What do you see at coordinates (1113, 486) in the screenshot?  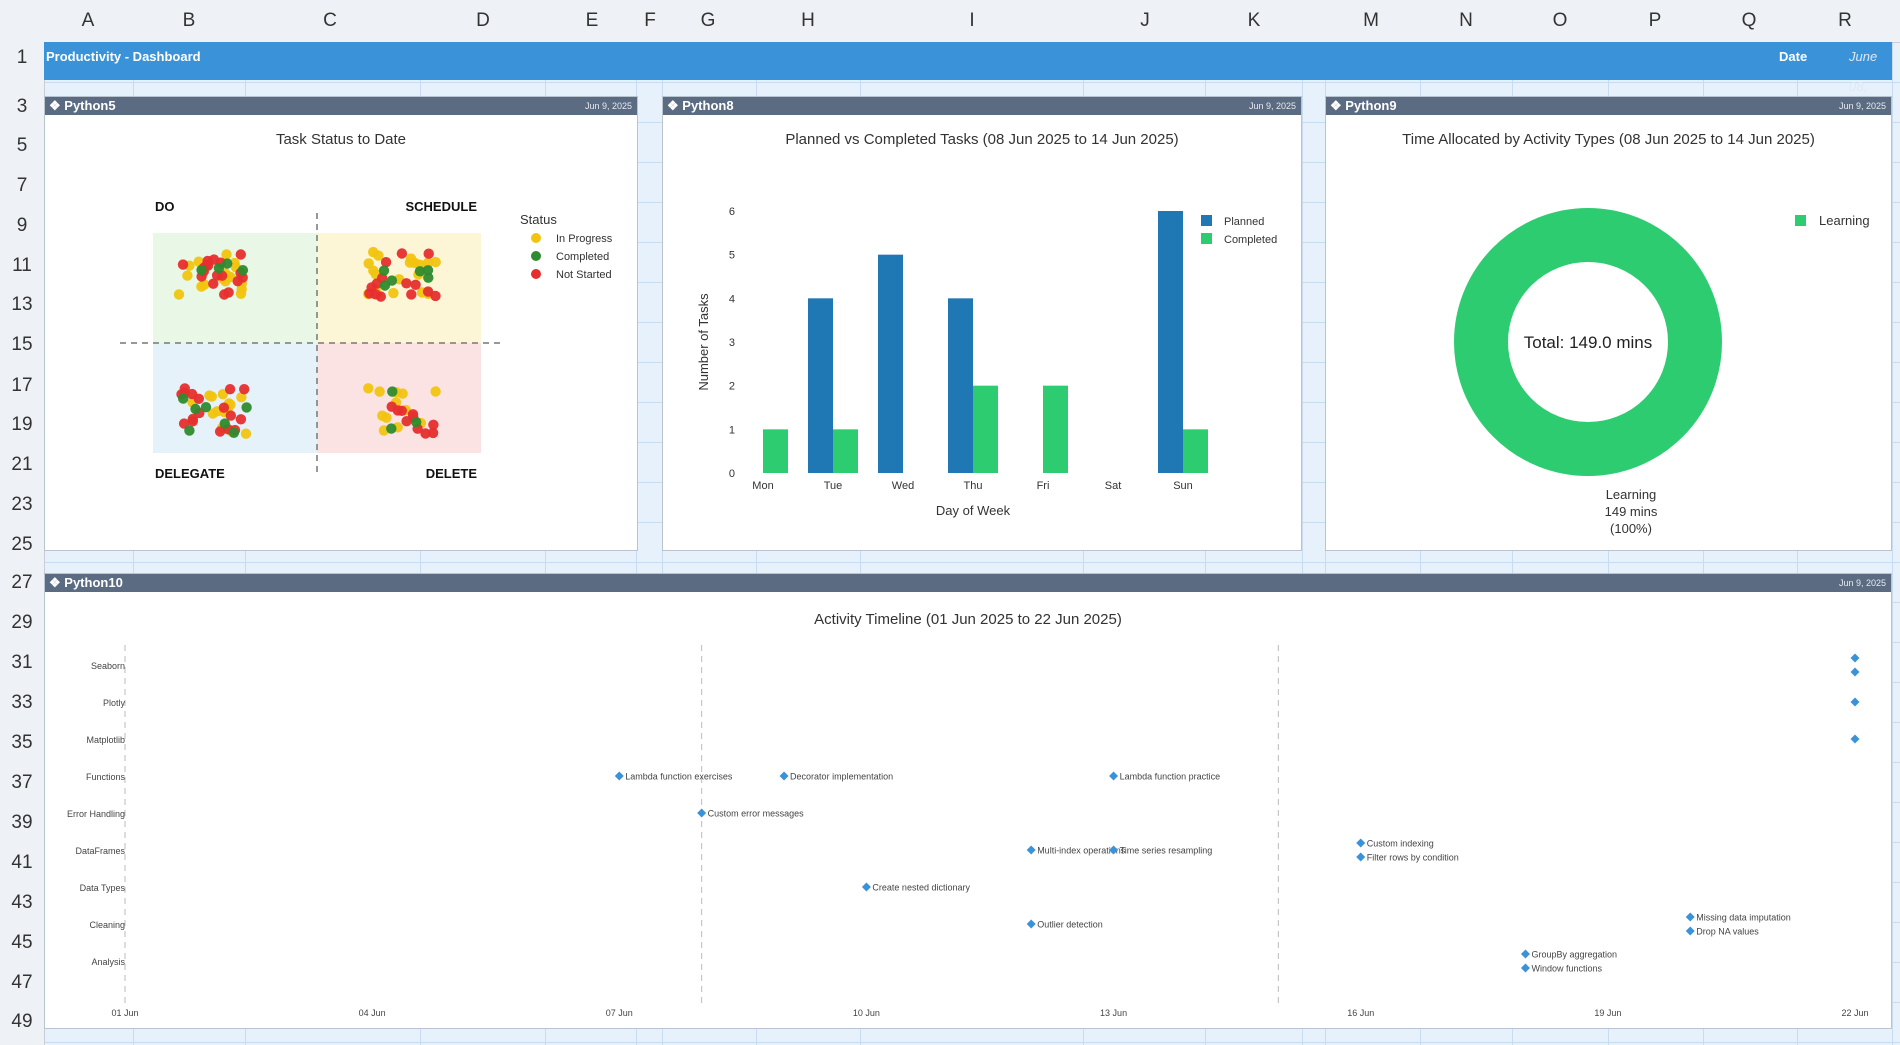 I see `x-tick-label: Sat` at bounding box center [1113, 486].